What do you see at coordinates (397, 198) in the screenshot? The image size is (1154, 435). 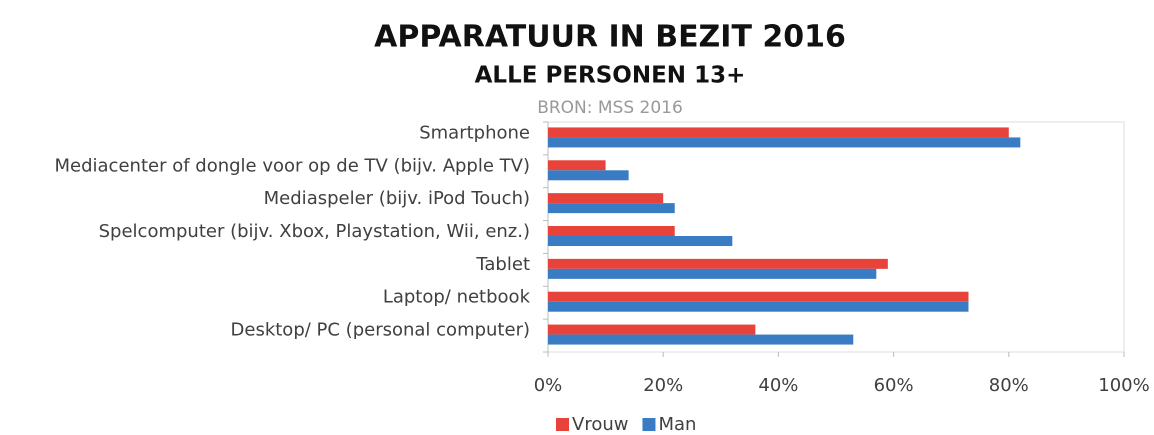 I see `category-label: Mediaspeler (bijv. iPod Touch)` at bounding box center [397, 198].